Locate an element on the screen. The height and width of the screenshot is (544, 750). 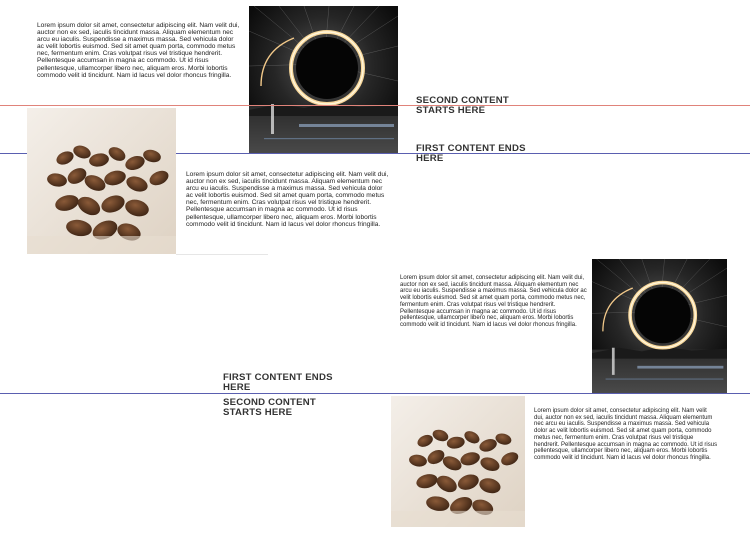
second-content-start-label-1: SECOND CONTENT STARTS HERE is located at coordinates (462, 105).